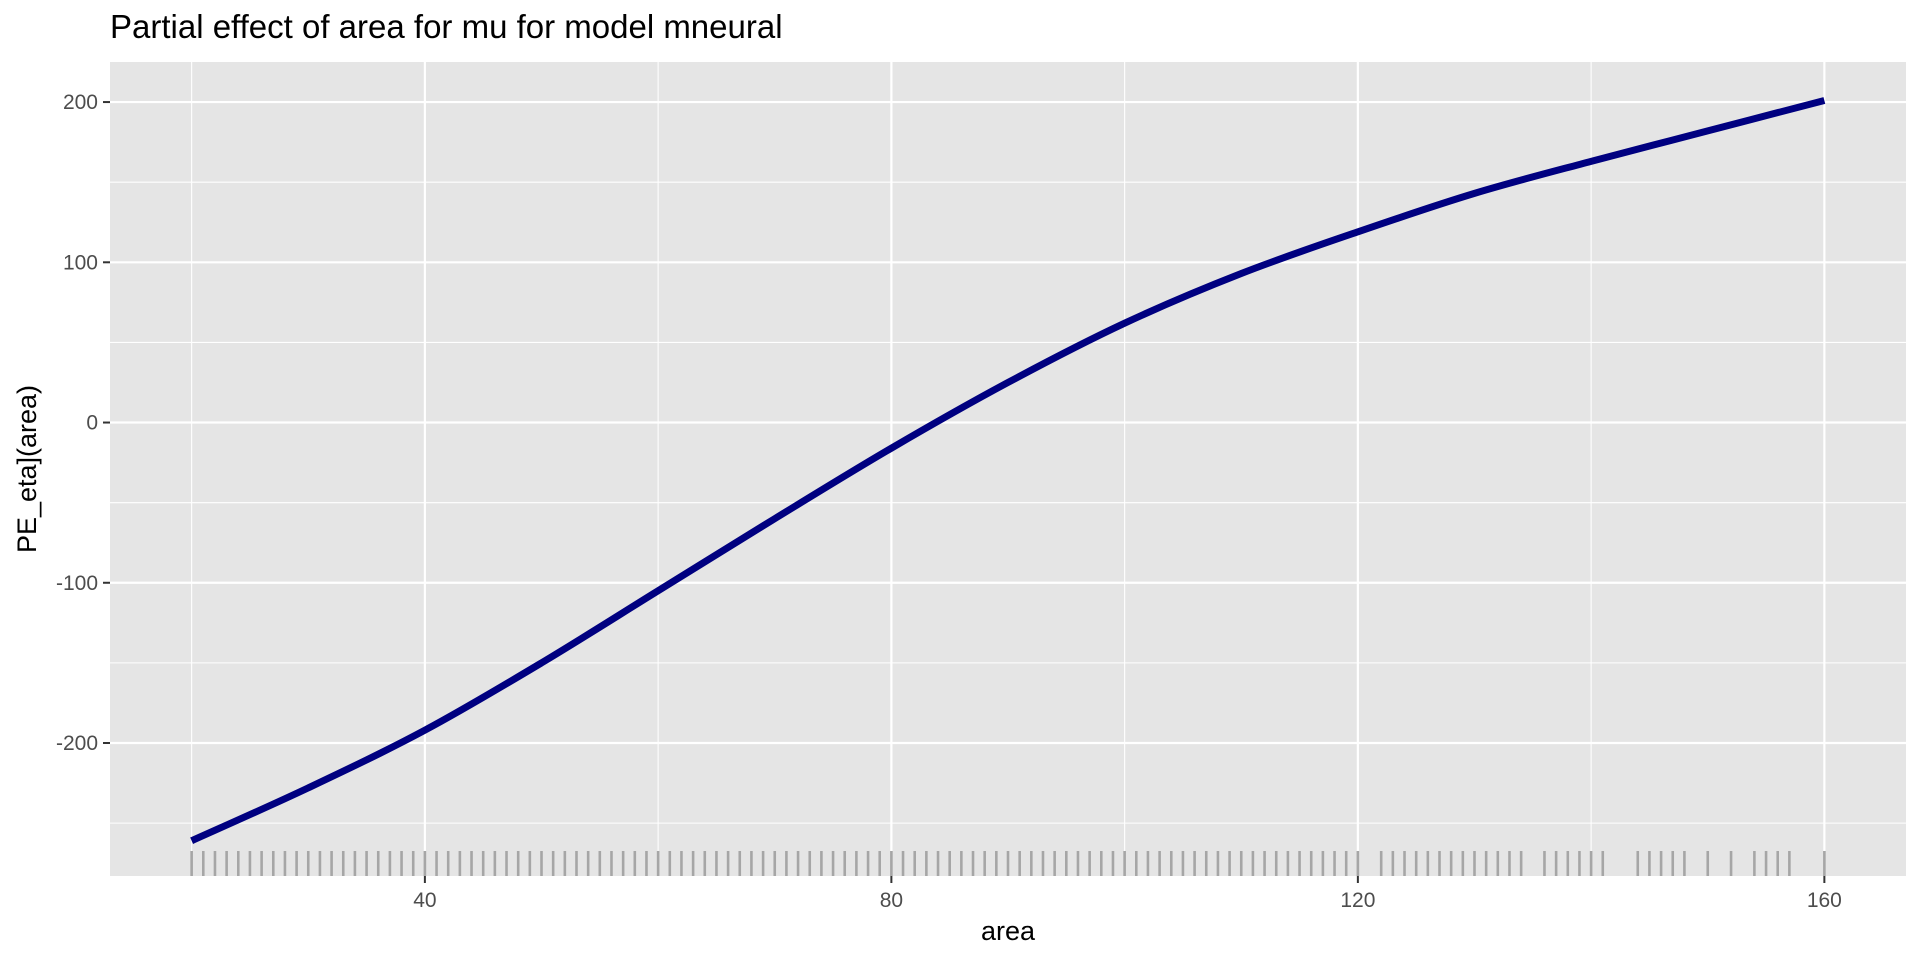  What do you see at coordinates (27, 469) in the screenshot?
I see `y-axis-title: PE_eta](area)` at bounding box center [27, 469].